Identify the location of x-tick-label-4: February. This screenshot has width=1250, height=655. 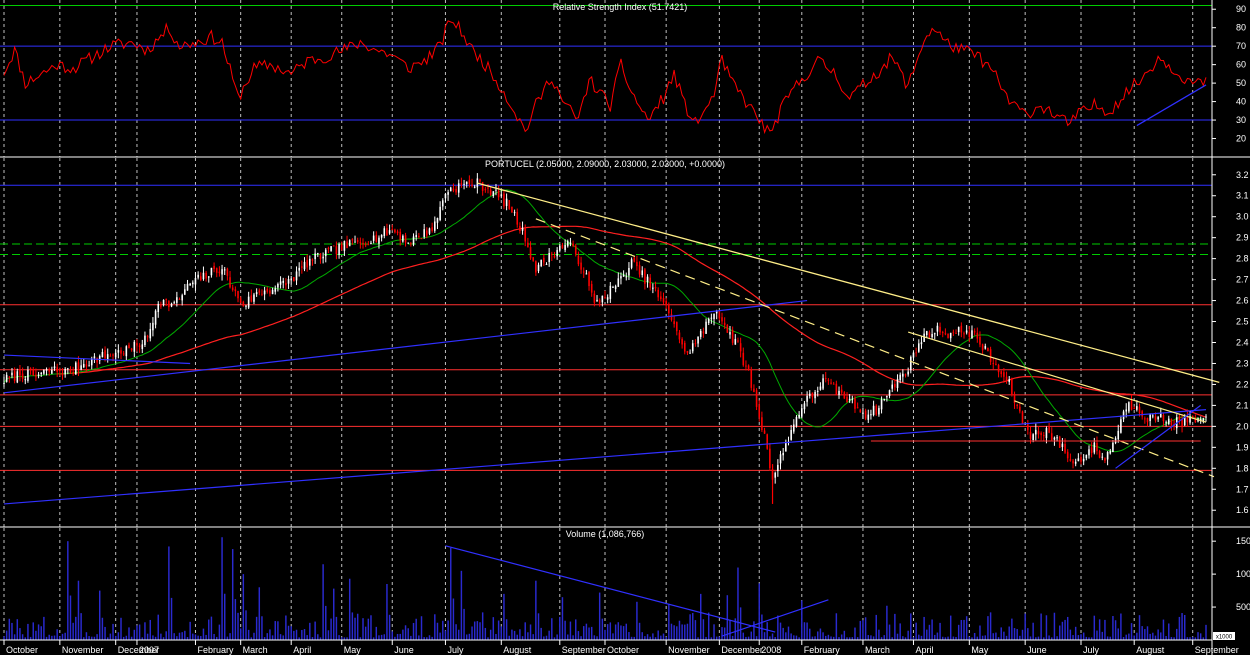
(215, 650).